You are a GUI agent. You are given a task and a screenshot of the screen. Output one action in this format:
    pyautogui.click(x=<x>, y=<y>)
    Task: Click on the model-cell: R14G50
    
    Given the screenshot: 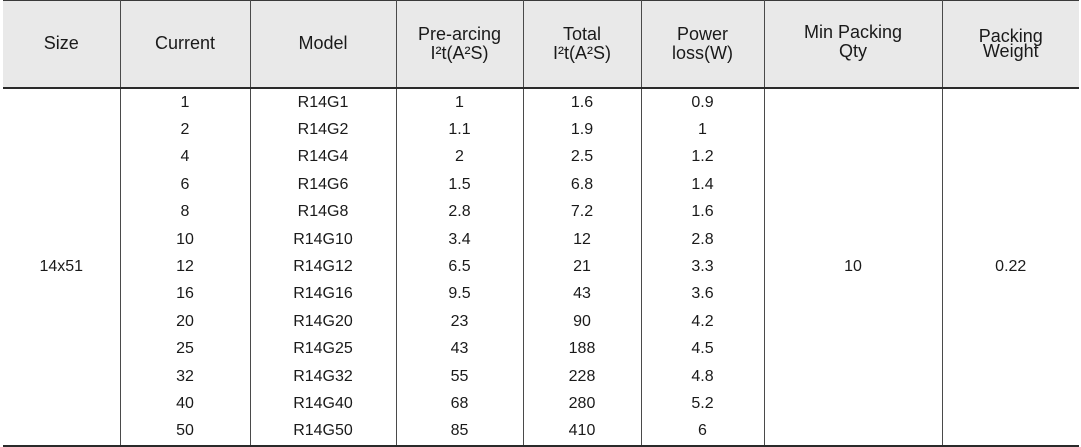 What is the action you would take?
    pyautogui.click(x=322, y=432)
    